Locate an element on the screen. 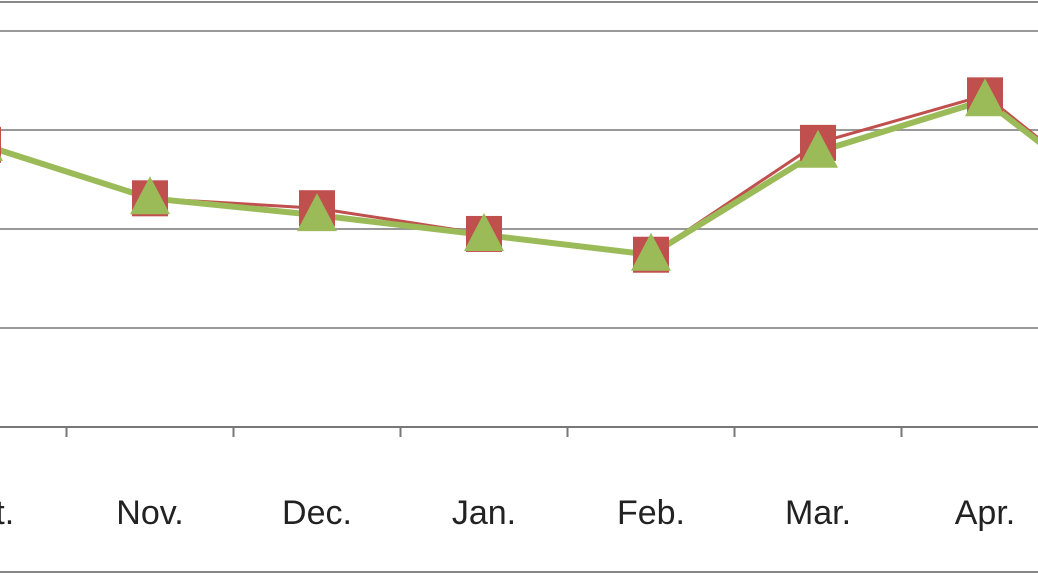 The image size is (1038, 576). x-tick-label: Feb. is located at coordinates (651, 513).